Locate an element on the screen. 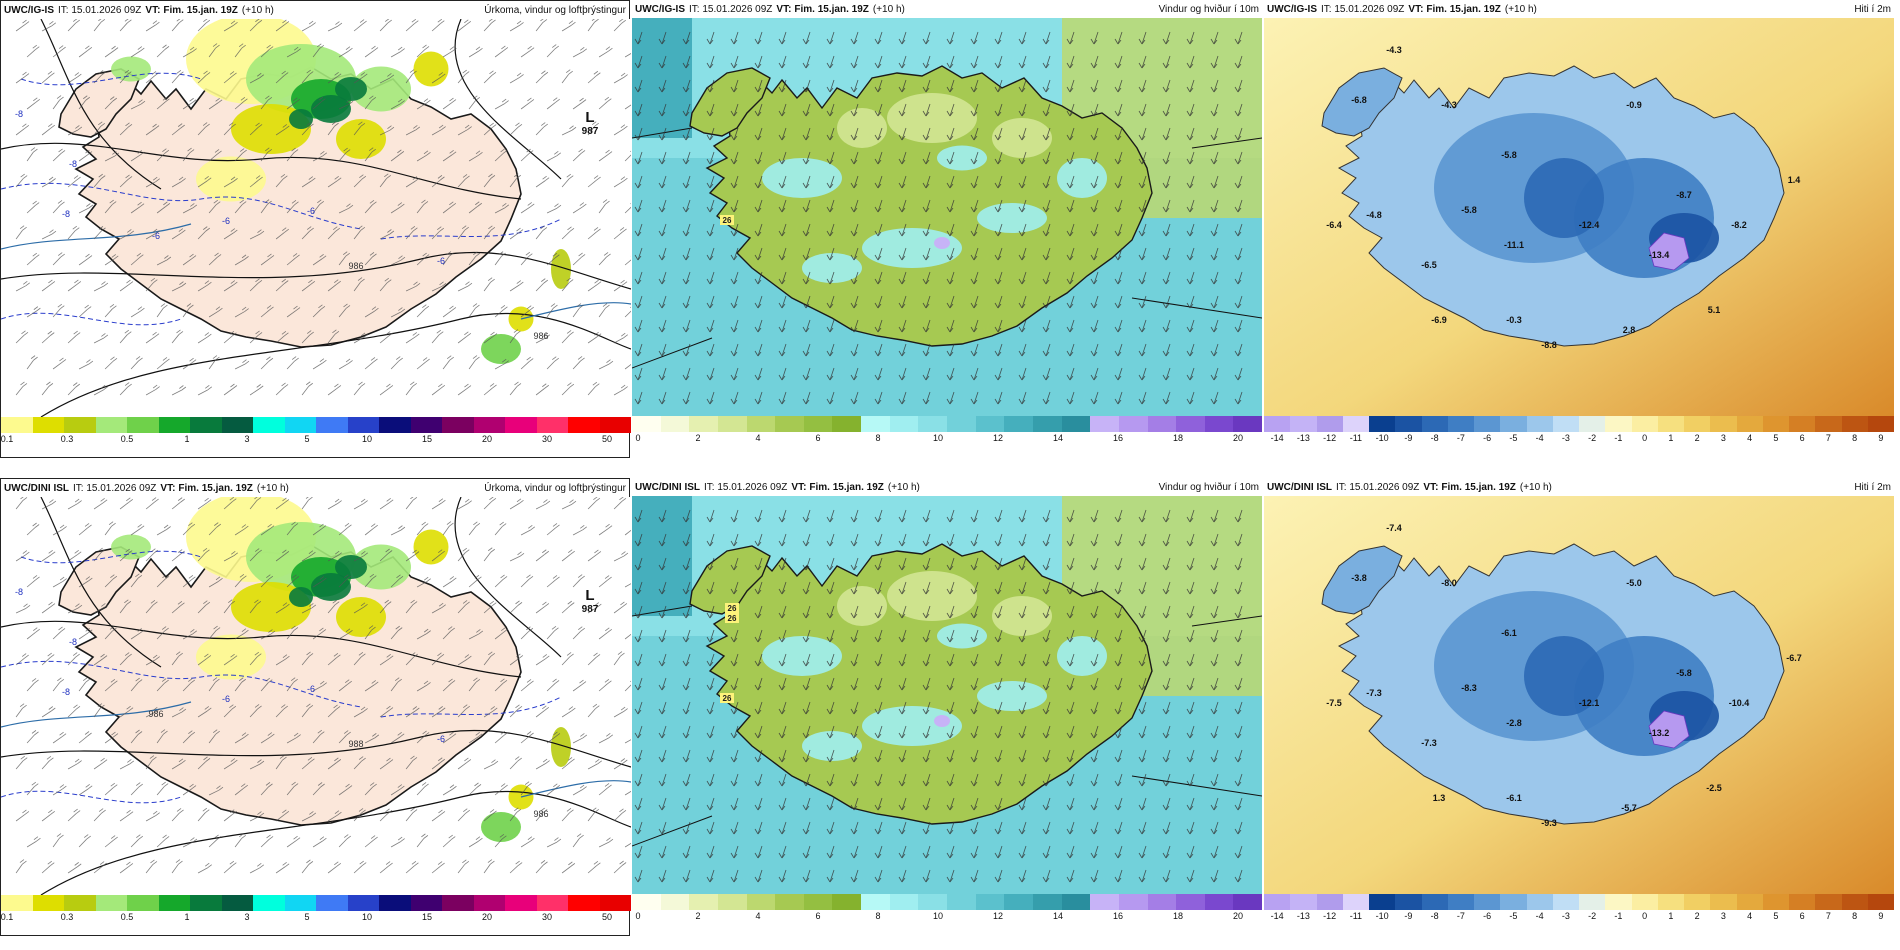  legend-tick-label: -13 is located at coordinates (1303, 438).